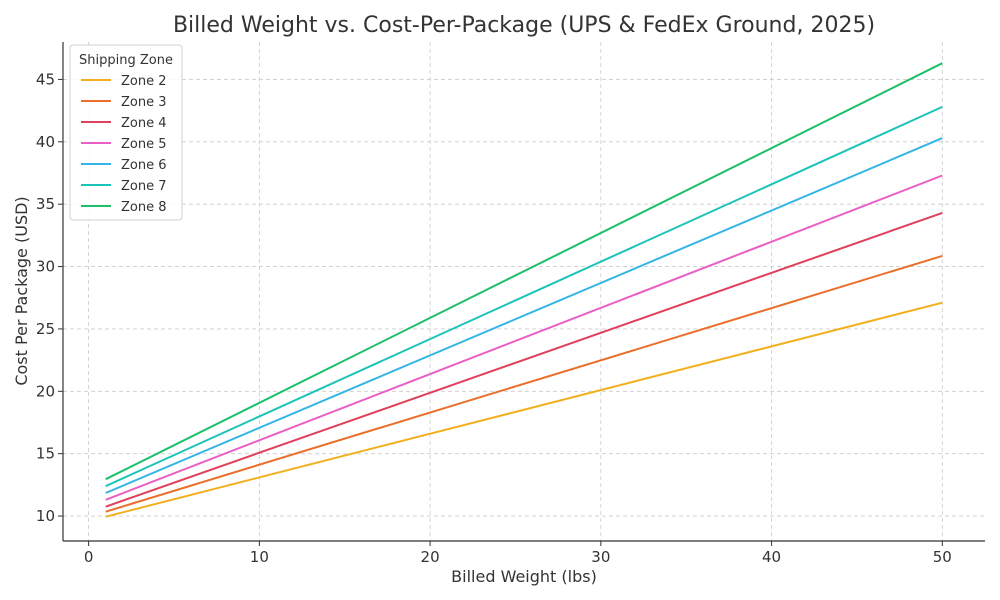  I want to click on legend-label: Zone 7, so click(144, 186).